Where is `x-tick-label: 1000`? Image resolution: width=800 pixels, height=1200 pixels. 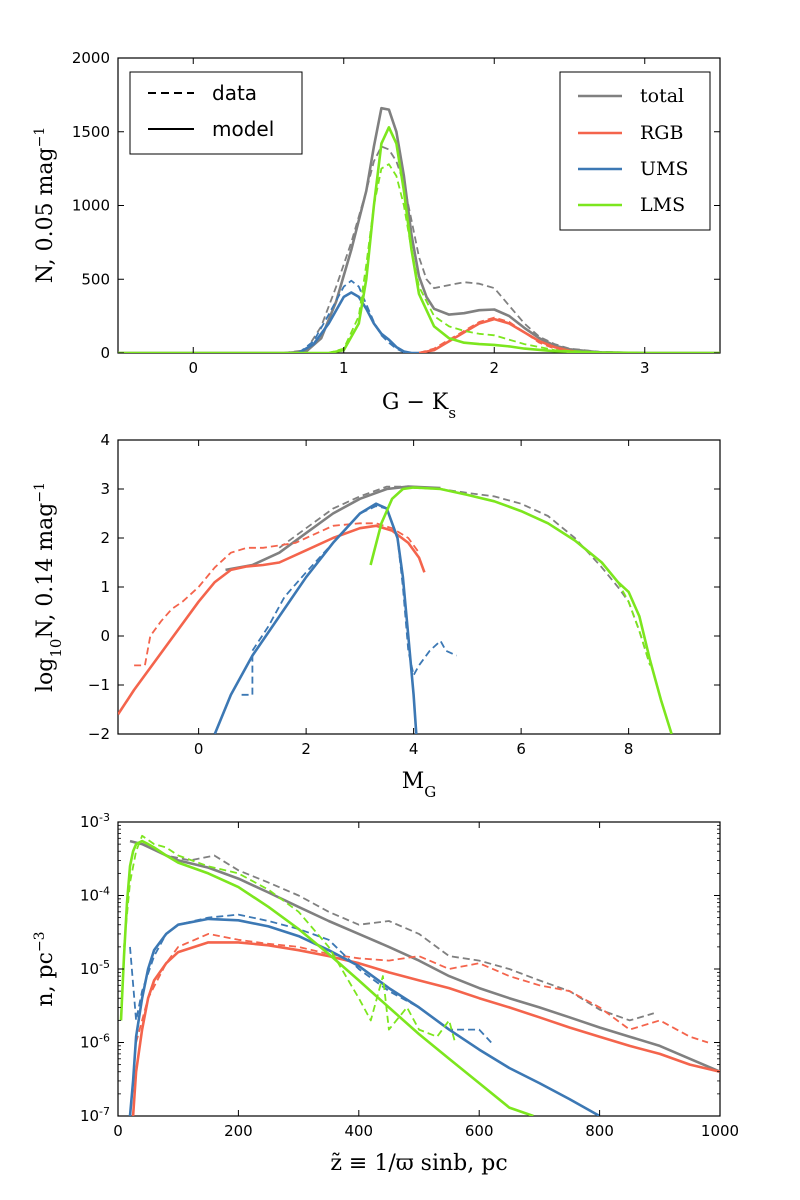 x-tick-label: 1000 is located at coordinates (720, 1131).